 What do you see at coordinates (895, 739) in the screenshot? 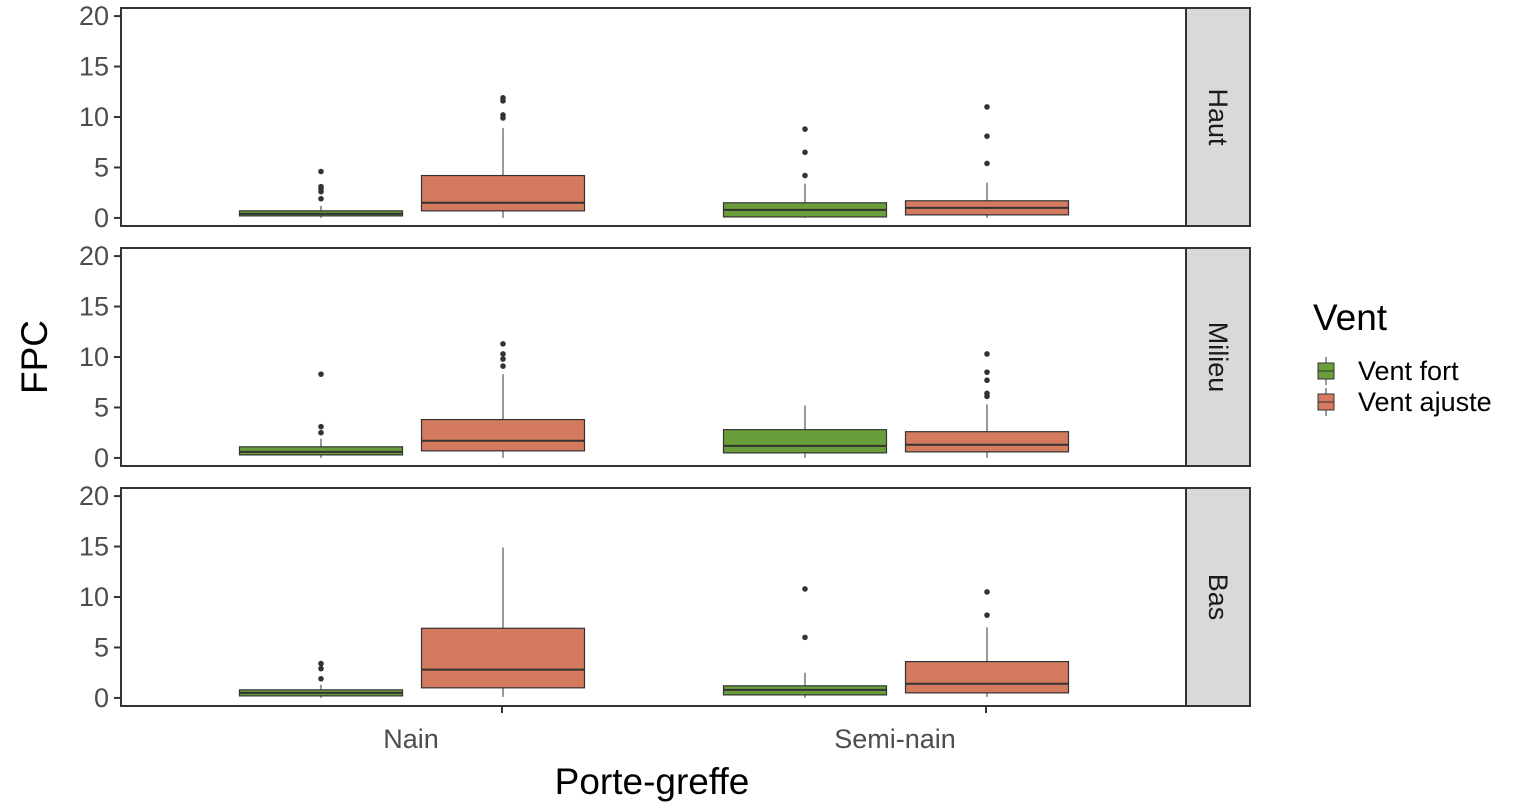
I see `x-tick-label: Semi-nain` at bounding box center [895, 739].